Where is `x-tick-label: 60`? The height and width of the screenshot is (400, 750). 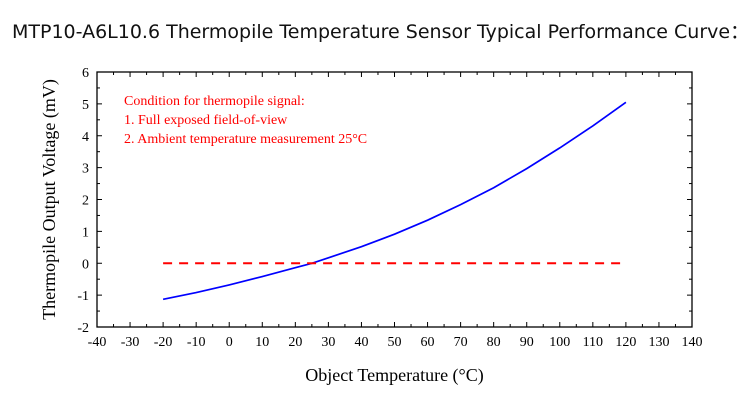
x-tick-label: 60 is located at coordinates (428, 342).